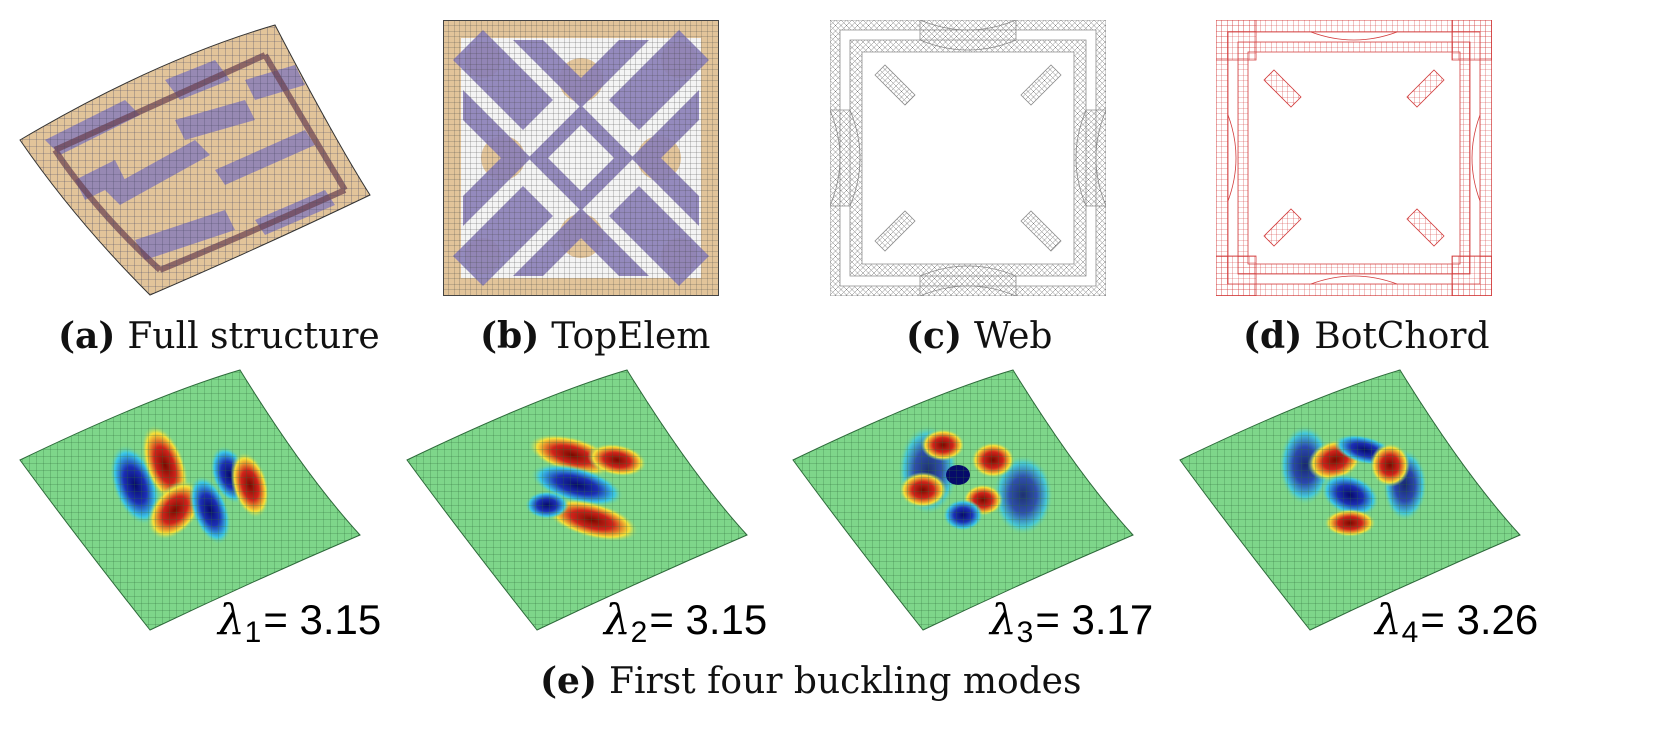  I want to click on mode-3-surface, so click(963, 500).